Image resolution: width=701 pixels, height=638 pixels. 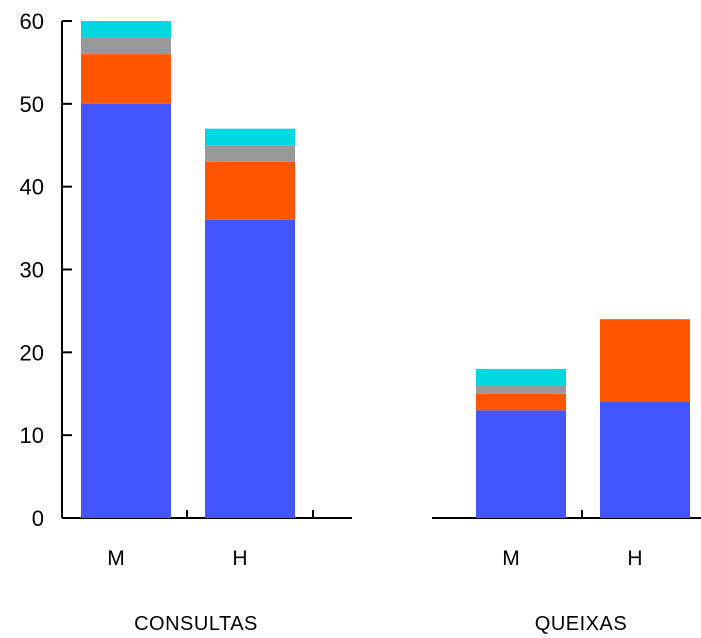 I want to click on bar-queixas-m-blue-segment, so click(x=521, y=464).